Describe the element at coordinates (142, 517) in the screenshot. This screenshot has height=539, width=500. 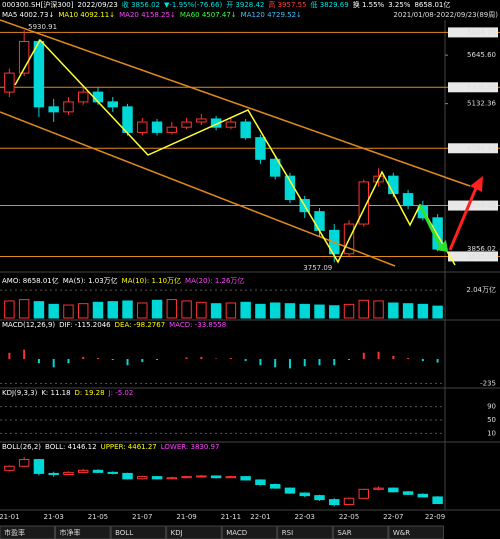
I see `x-tick-label: 21-07` at that location.